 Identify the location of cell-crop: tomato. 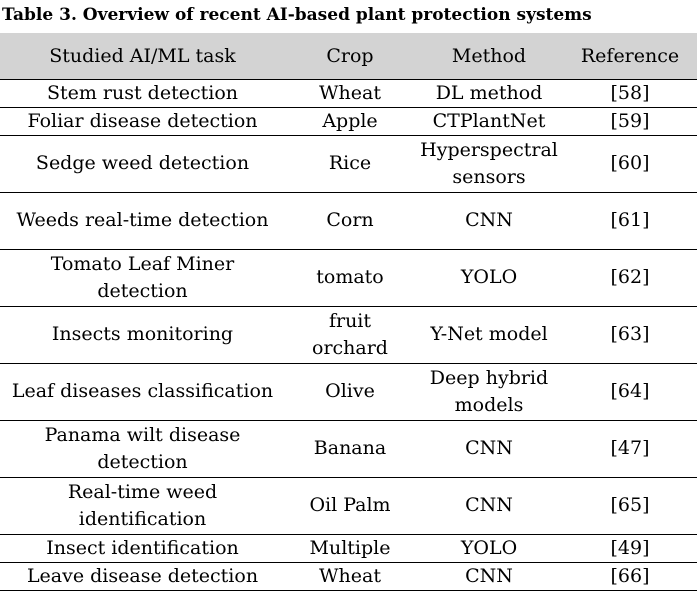
(350, 278).